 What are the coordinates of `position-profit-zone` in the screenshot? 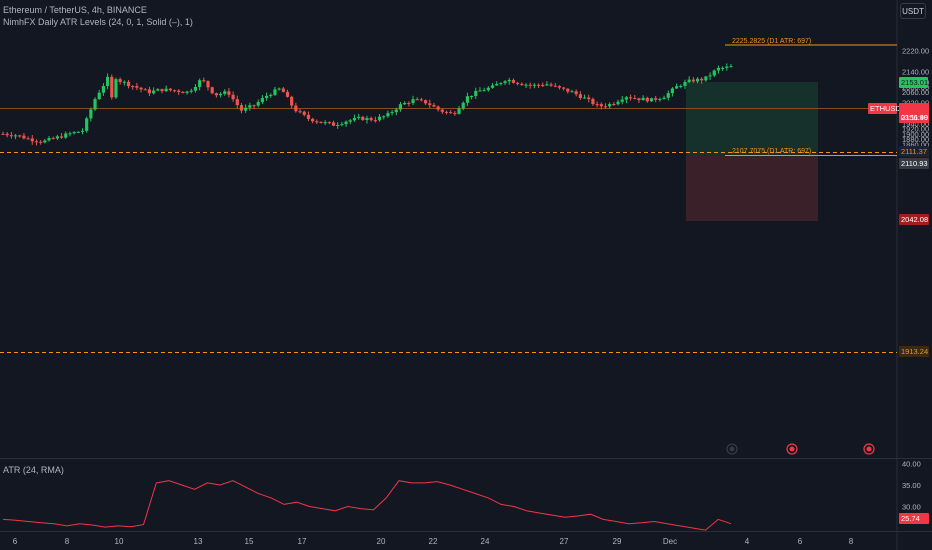 It's located at (752, 118).